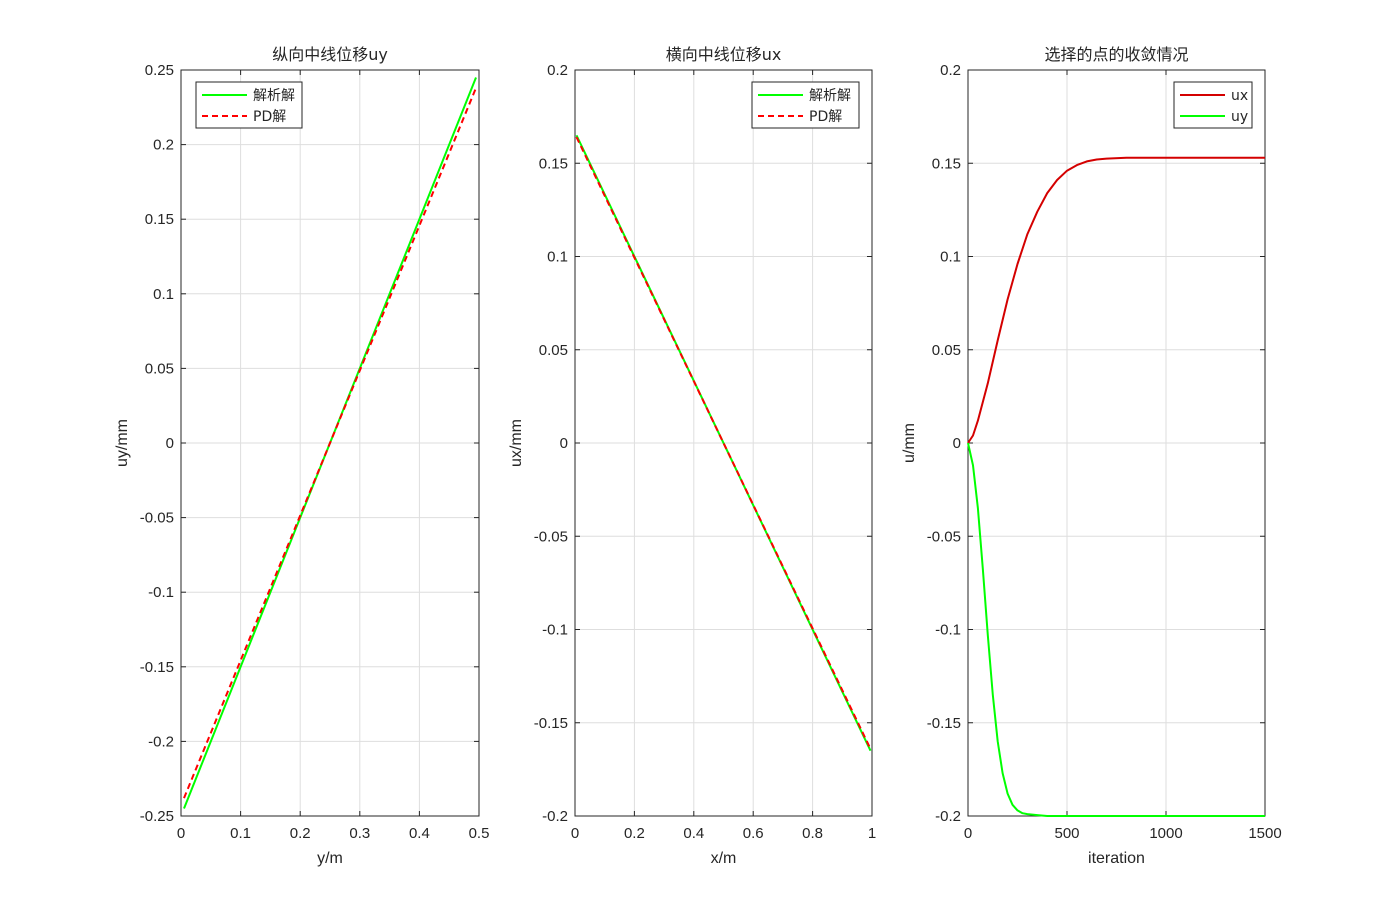 This screenshot has height=917, width=1399. Describe the element at coordinates (1264, 833) in the screenshot. I see `x-tick-label: 1500` at that location.